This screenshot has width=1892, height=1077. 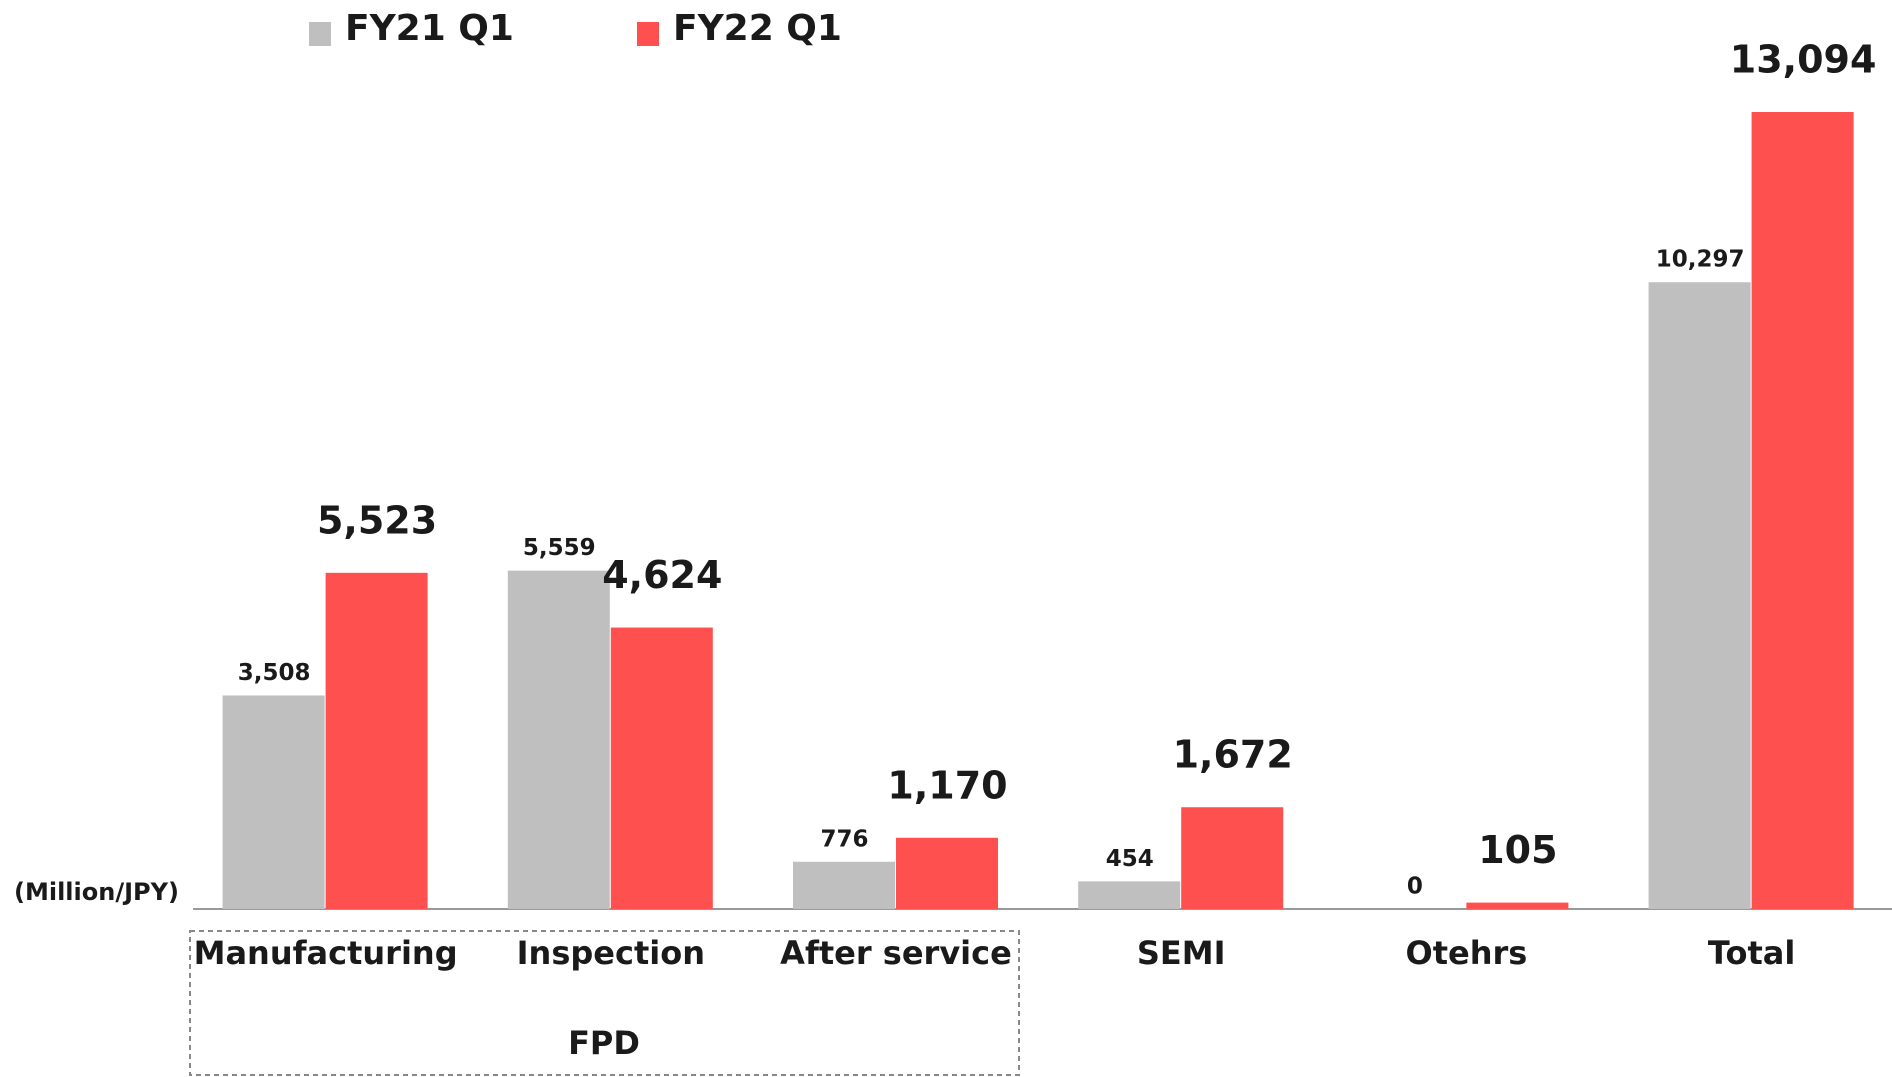 What do you see at coordinates (1466, 953) in the screenshot?
I see `x-tick-label: Otehrs` at bounding box center [1466, 953].